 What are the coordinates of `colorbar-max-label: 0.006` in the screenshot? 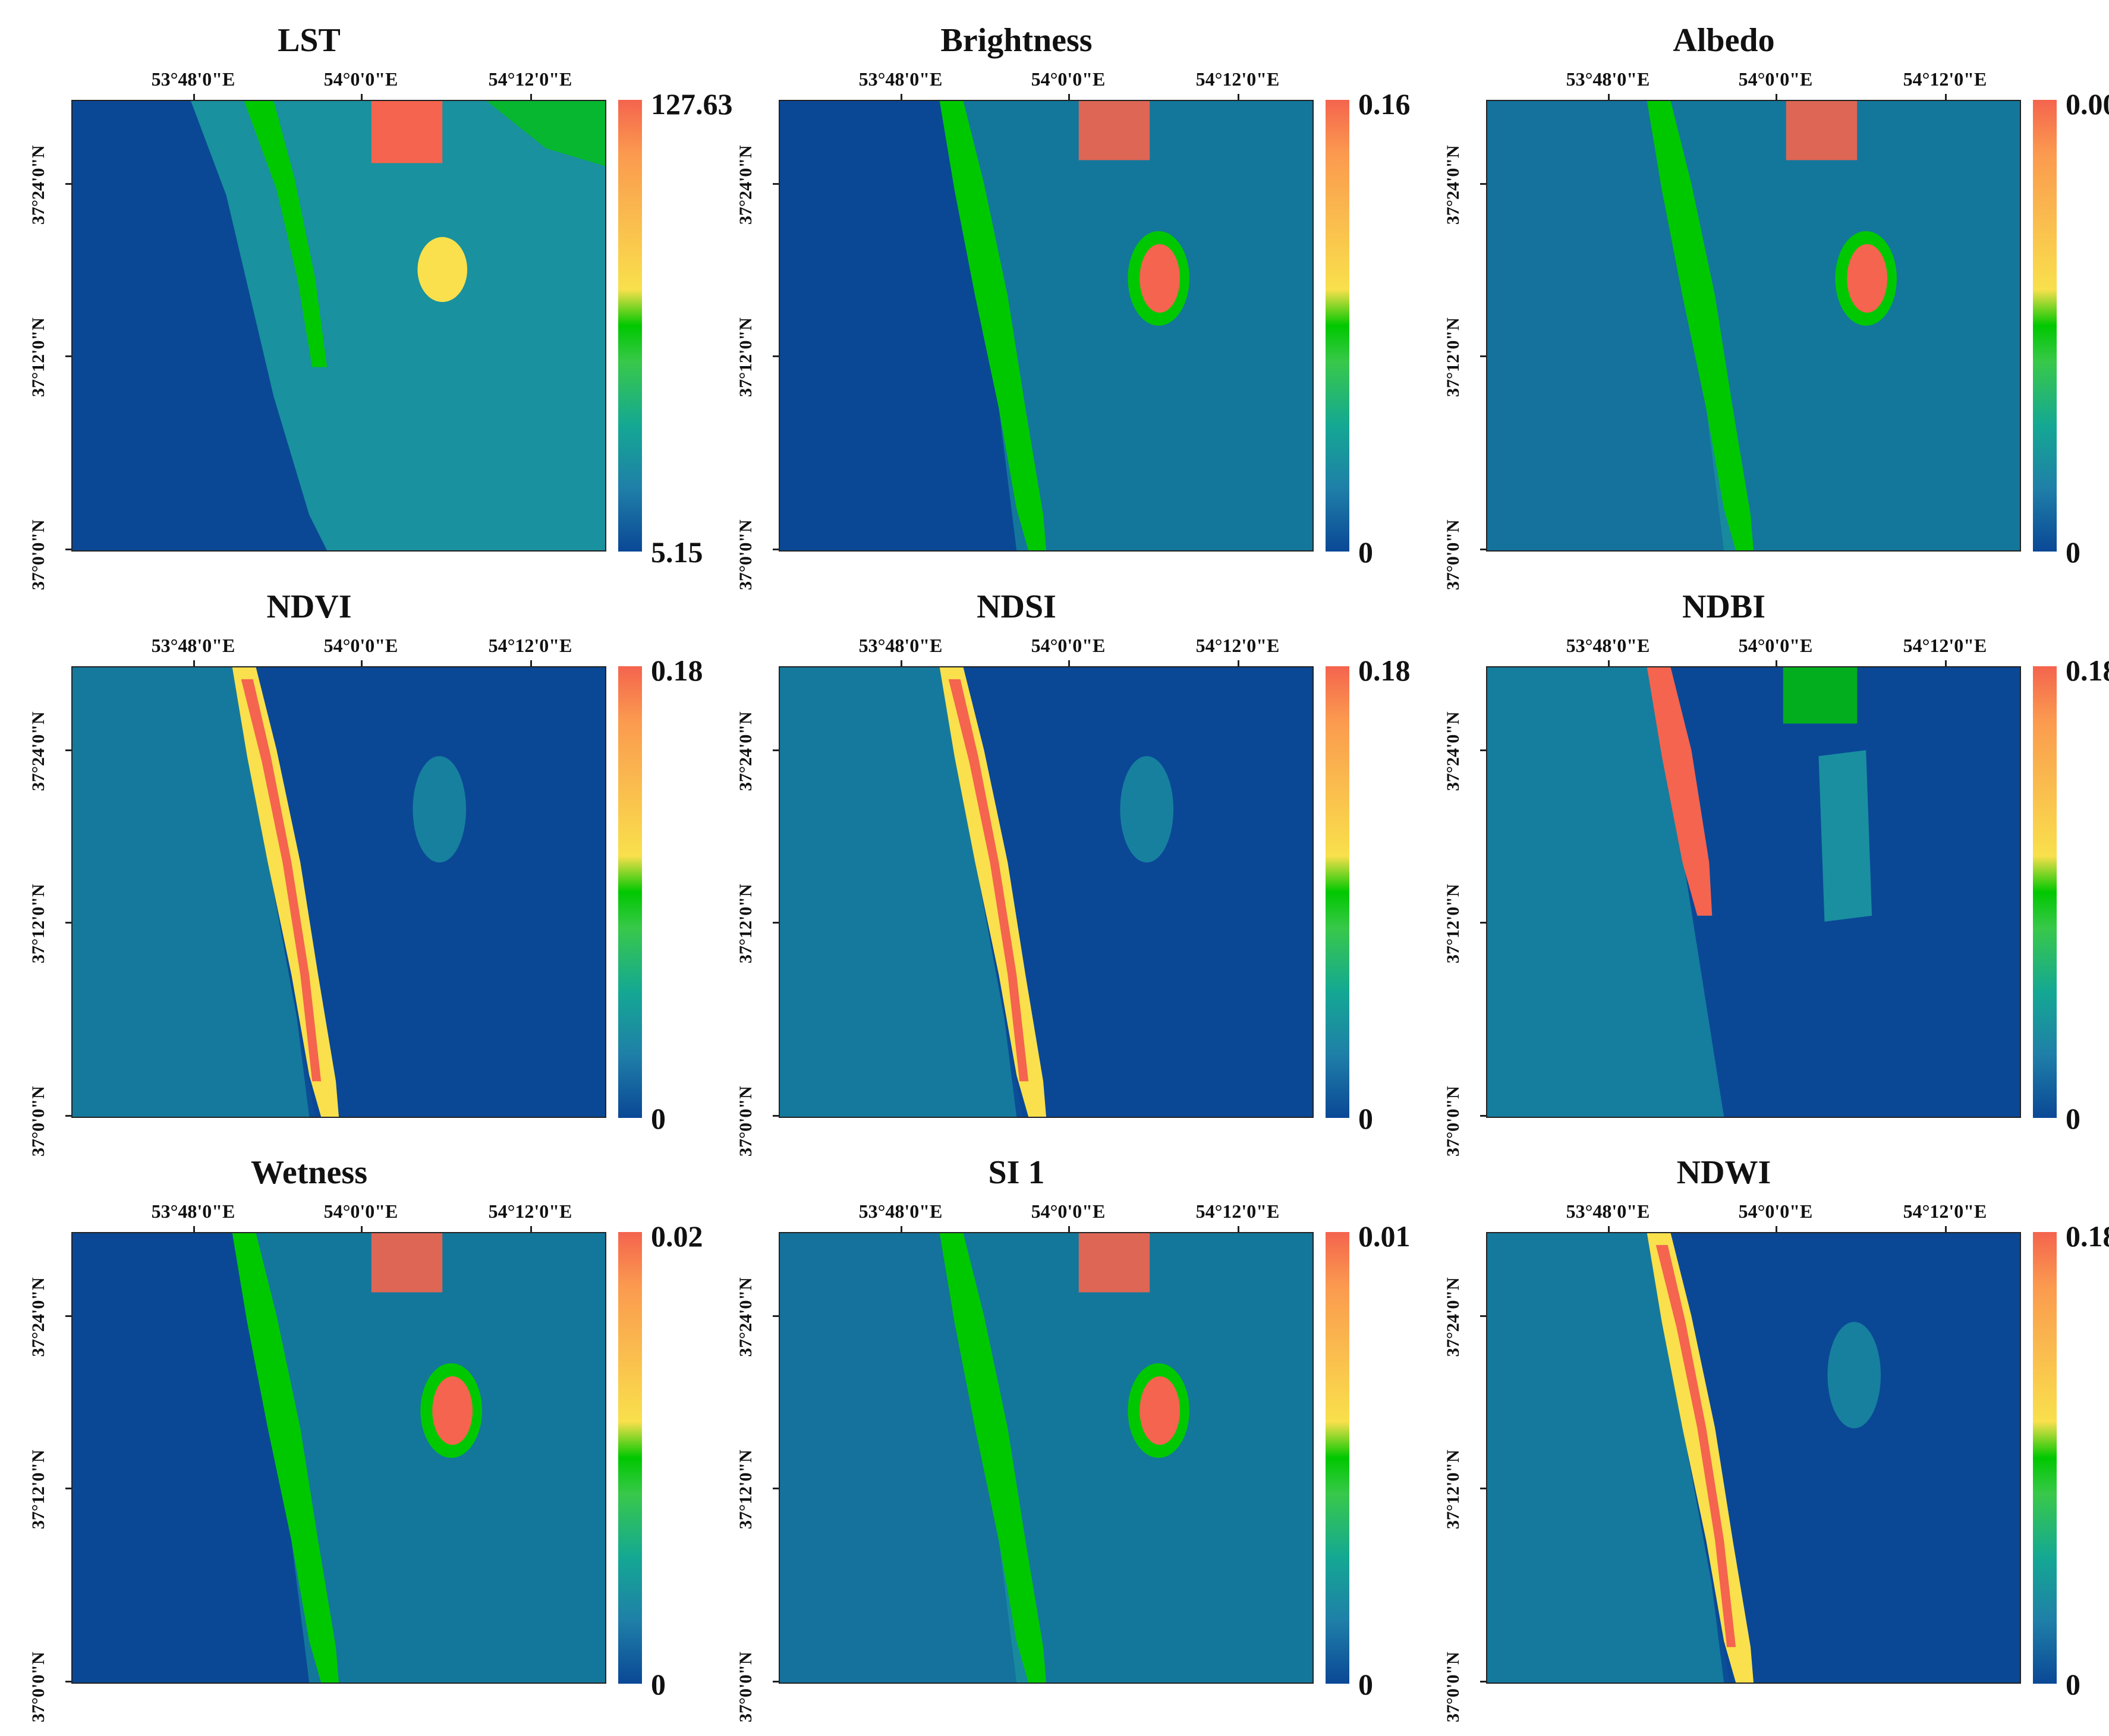 It's located at (2087, 104).